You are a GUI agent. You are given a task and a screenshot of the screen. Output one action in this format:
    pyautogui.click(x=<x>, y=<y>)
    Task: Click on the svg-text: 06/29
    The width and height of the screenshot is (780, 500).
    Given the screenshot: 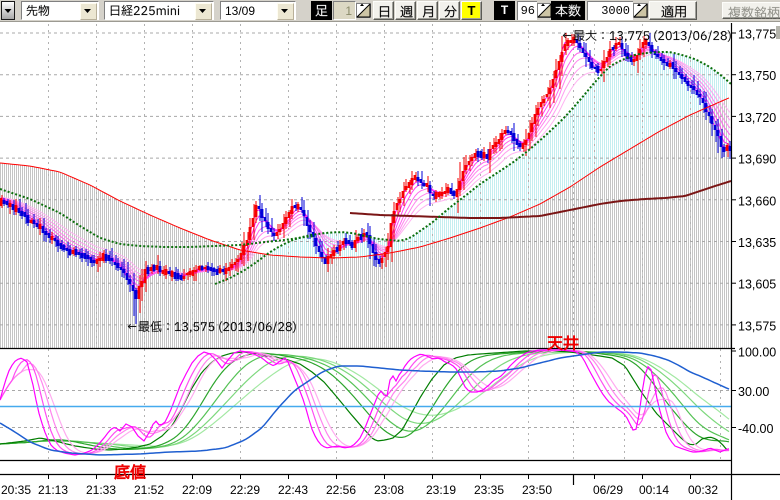 What is the action you would take?
    pyautogui.click(x=608, y=490)
    